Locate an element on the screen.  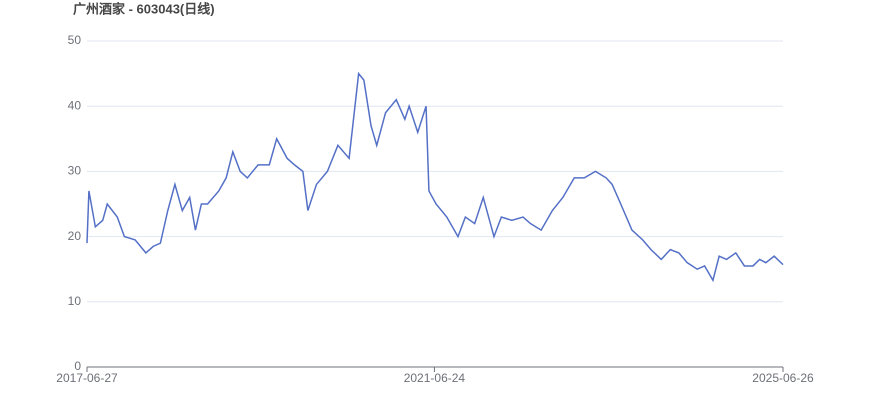
y-tick-label: 10 is located at coordinates (75, 301).